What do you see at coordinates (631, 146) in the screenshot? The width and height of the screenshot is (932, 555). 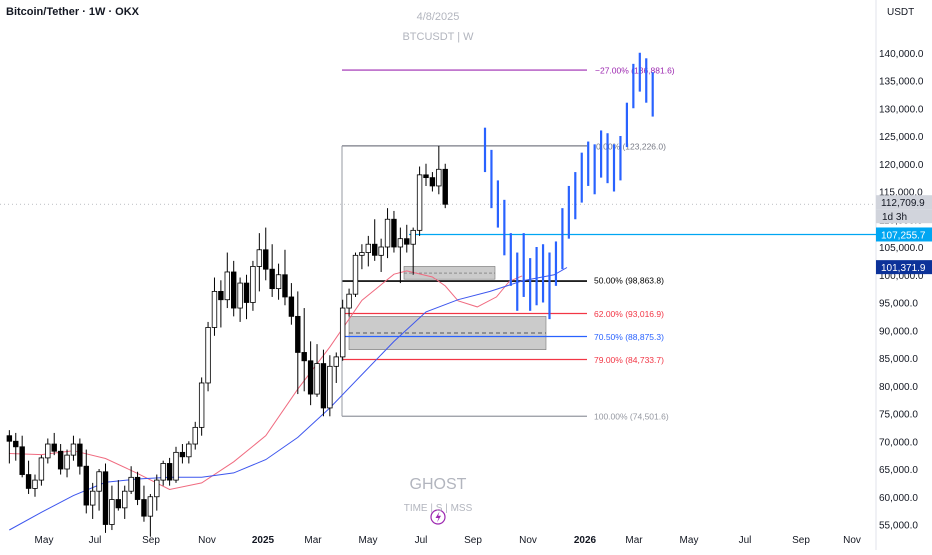 I see `fib-level-label: 0.00% (123,226.0)` at bounding box center [631, 146].